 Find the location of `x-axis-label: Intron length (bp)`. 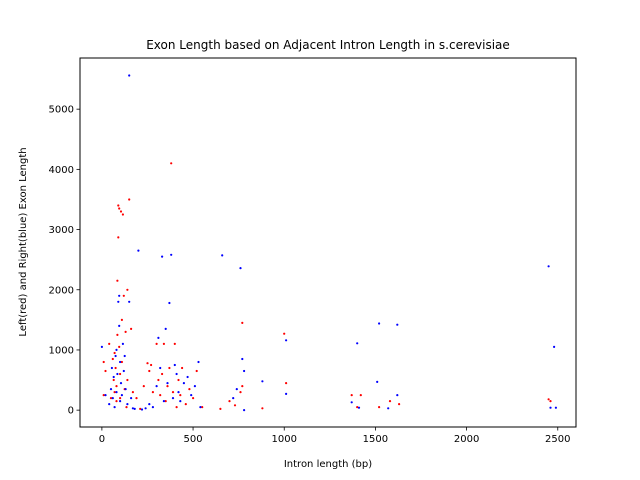

x-axis-label: Intron length (bp) is located at coordinates (328, 464).